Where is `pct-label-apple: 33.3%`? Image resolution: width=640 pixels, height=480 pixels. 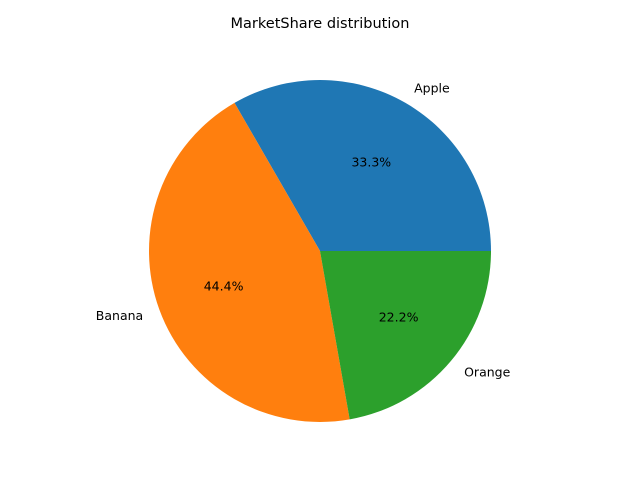
pct-label-apple: 33.3% is located at coordinates (371, 162).